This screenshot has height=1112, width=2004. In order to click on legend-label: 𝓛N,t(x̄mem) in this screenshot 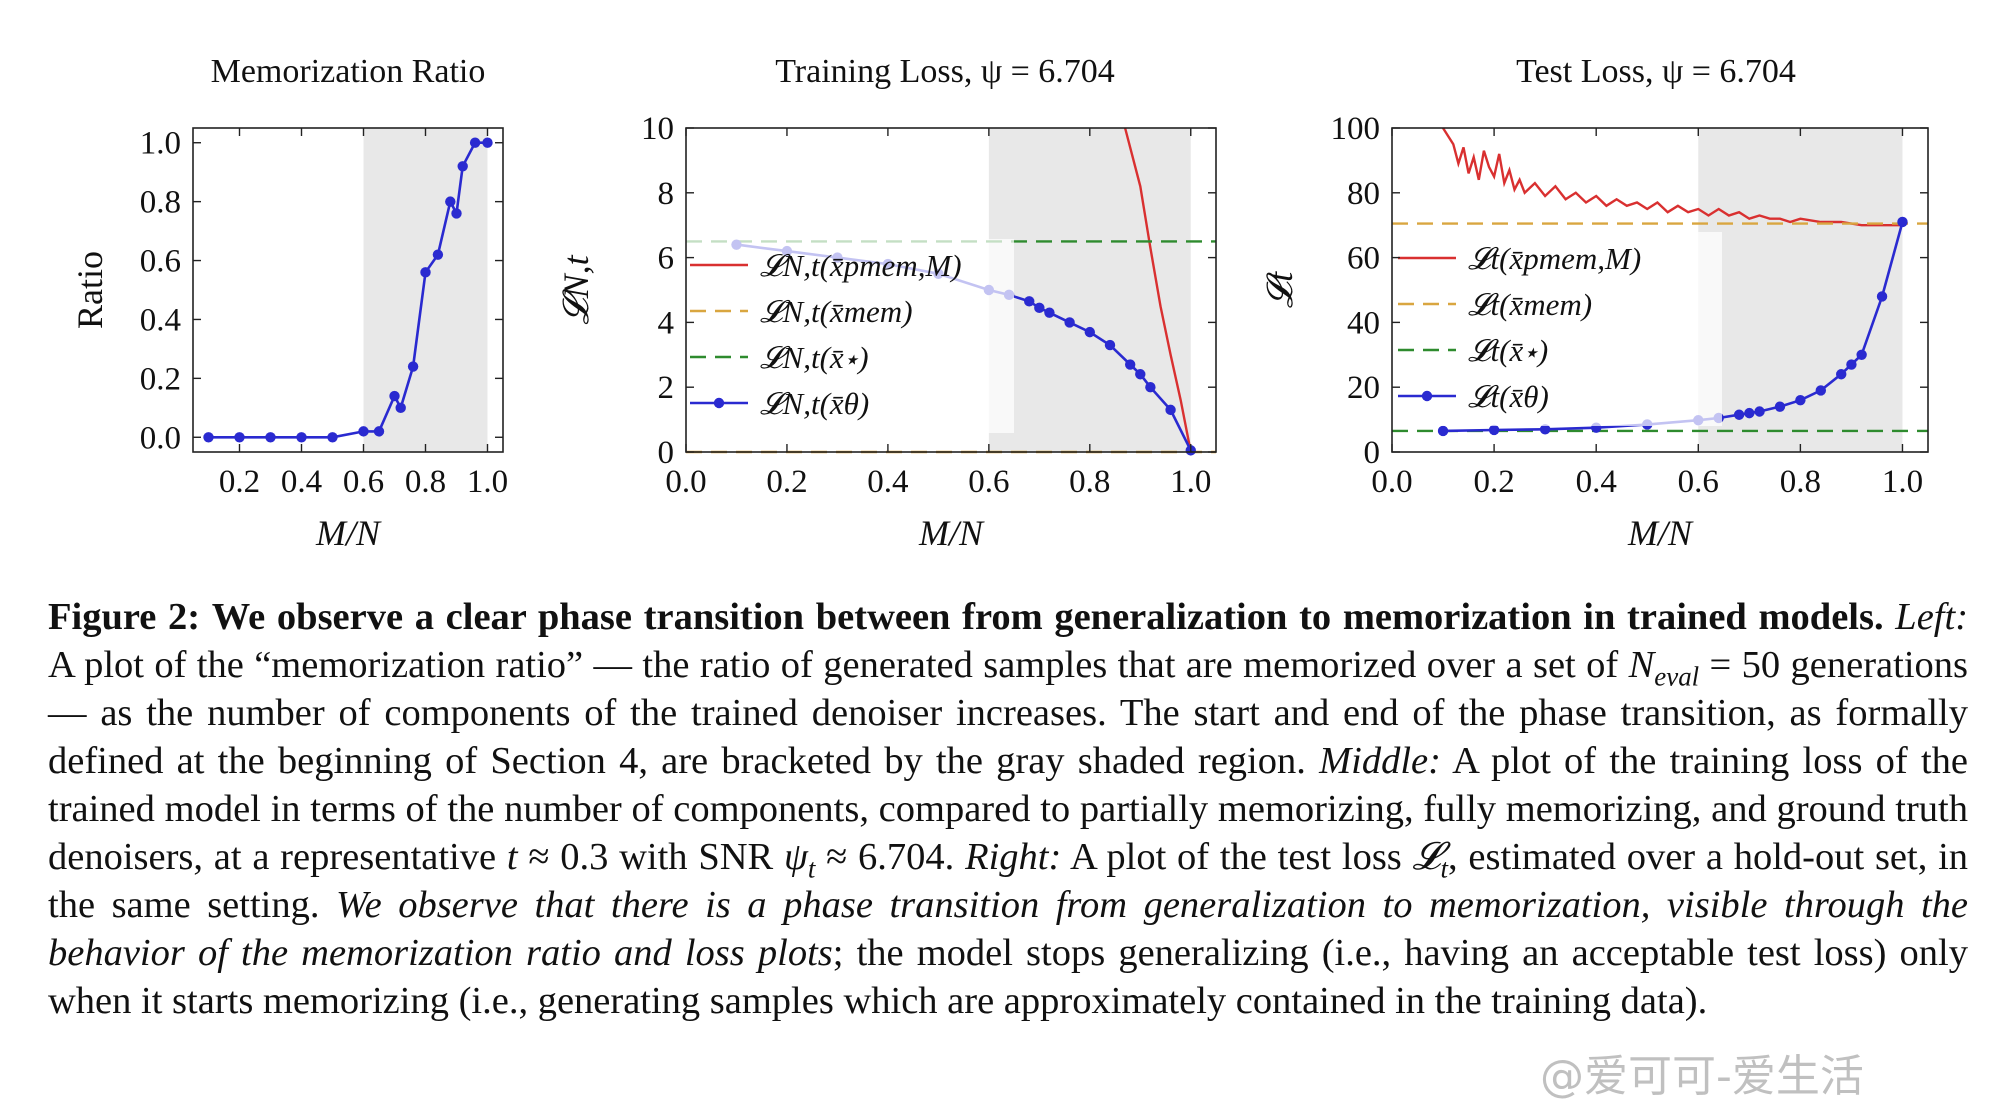, I will do `click(836, 311)`.